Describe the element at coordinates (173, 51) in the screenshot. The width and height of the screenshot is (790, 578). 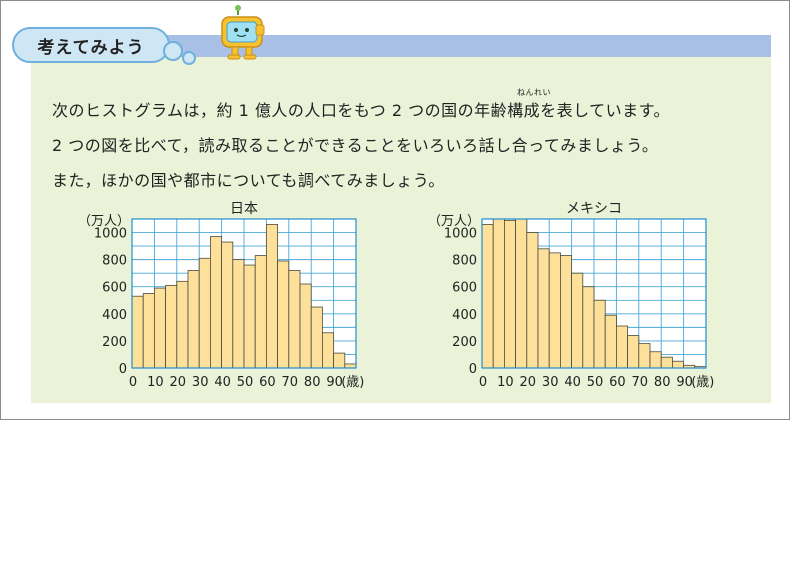
I see `bubble-decoration` at that location.